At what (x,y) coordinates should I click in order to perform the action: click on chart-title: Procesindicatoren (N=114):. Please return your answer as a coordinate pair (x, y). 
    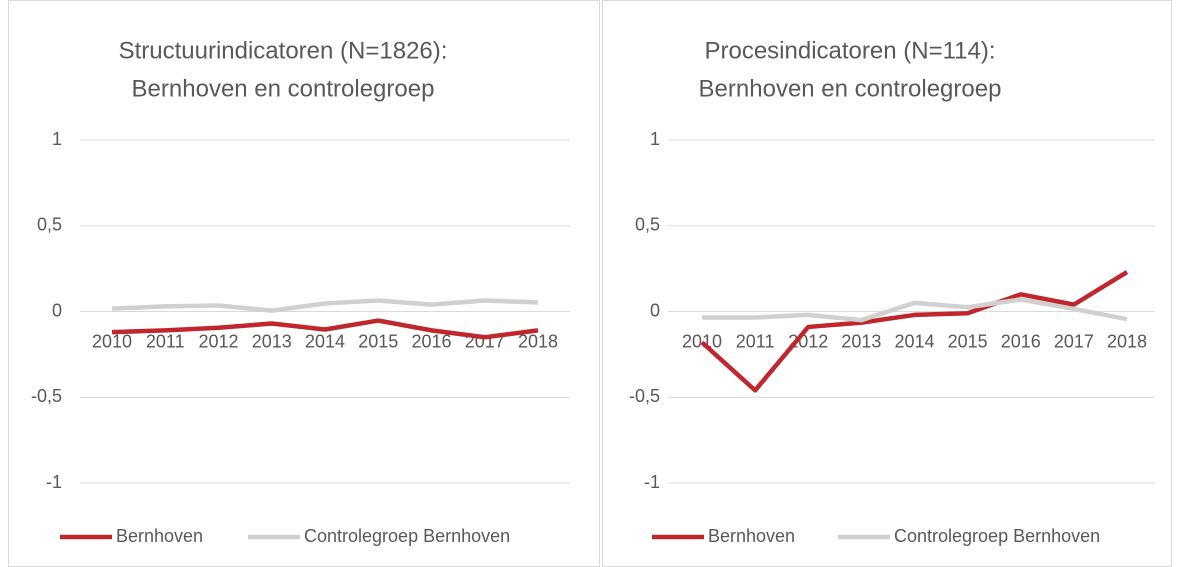
    Looking at the image, I should click on (849, 50).